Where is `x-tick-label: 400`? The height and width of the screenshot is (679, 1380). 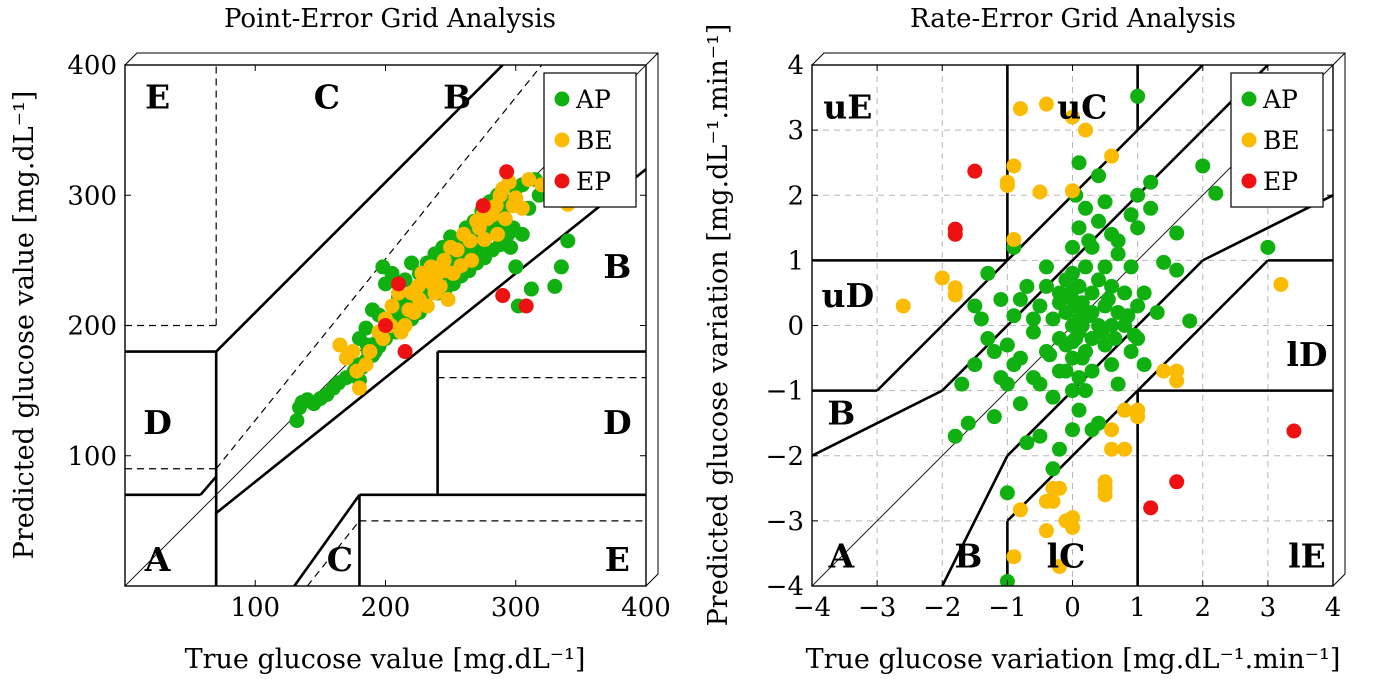 x-tick-label: 400 is located at coordinates (646, 608).